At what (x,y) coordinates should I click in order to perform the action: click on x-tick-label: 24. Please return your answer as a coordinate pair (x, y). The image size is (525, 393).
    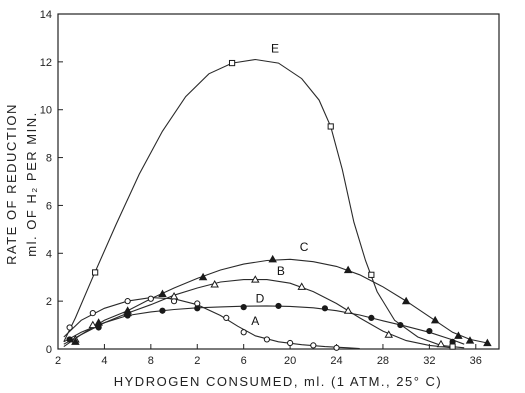
    Looking at the image, I should click on (336, 361).